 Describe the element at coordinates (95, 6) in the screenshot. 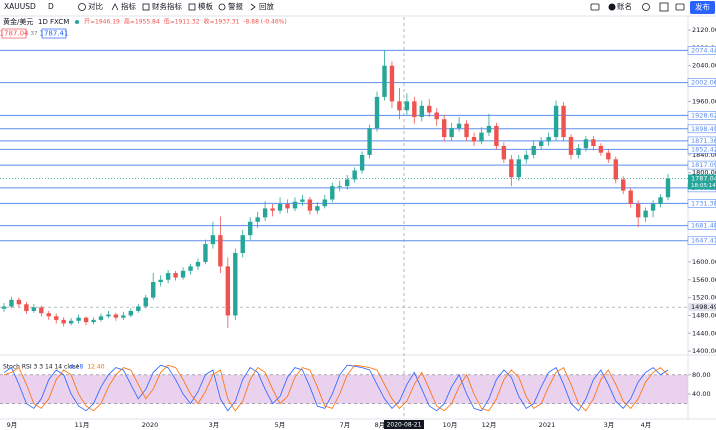

I see `toolbar-item: 对比` at that location.